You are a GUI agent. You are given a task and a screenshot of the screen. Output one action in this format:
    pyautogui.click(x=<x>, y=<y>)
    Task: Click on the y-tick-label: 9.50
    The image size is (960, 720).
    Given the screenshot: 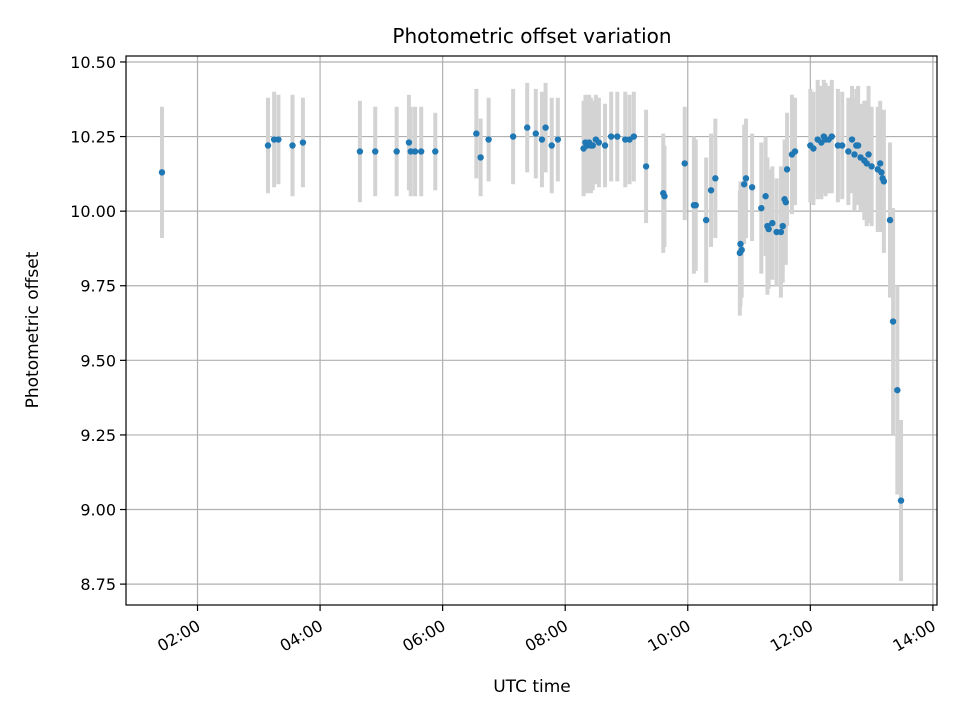 What is the action you would take?
    pyautogui.click(x=98, y=360)
    